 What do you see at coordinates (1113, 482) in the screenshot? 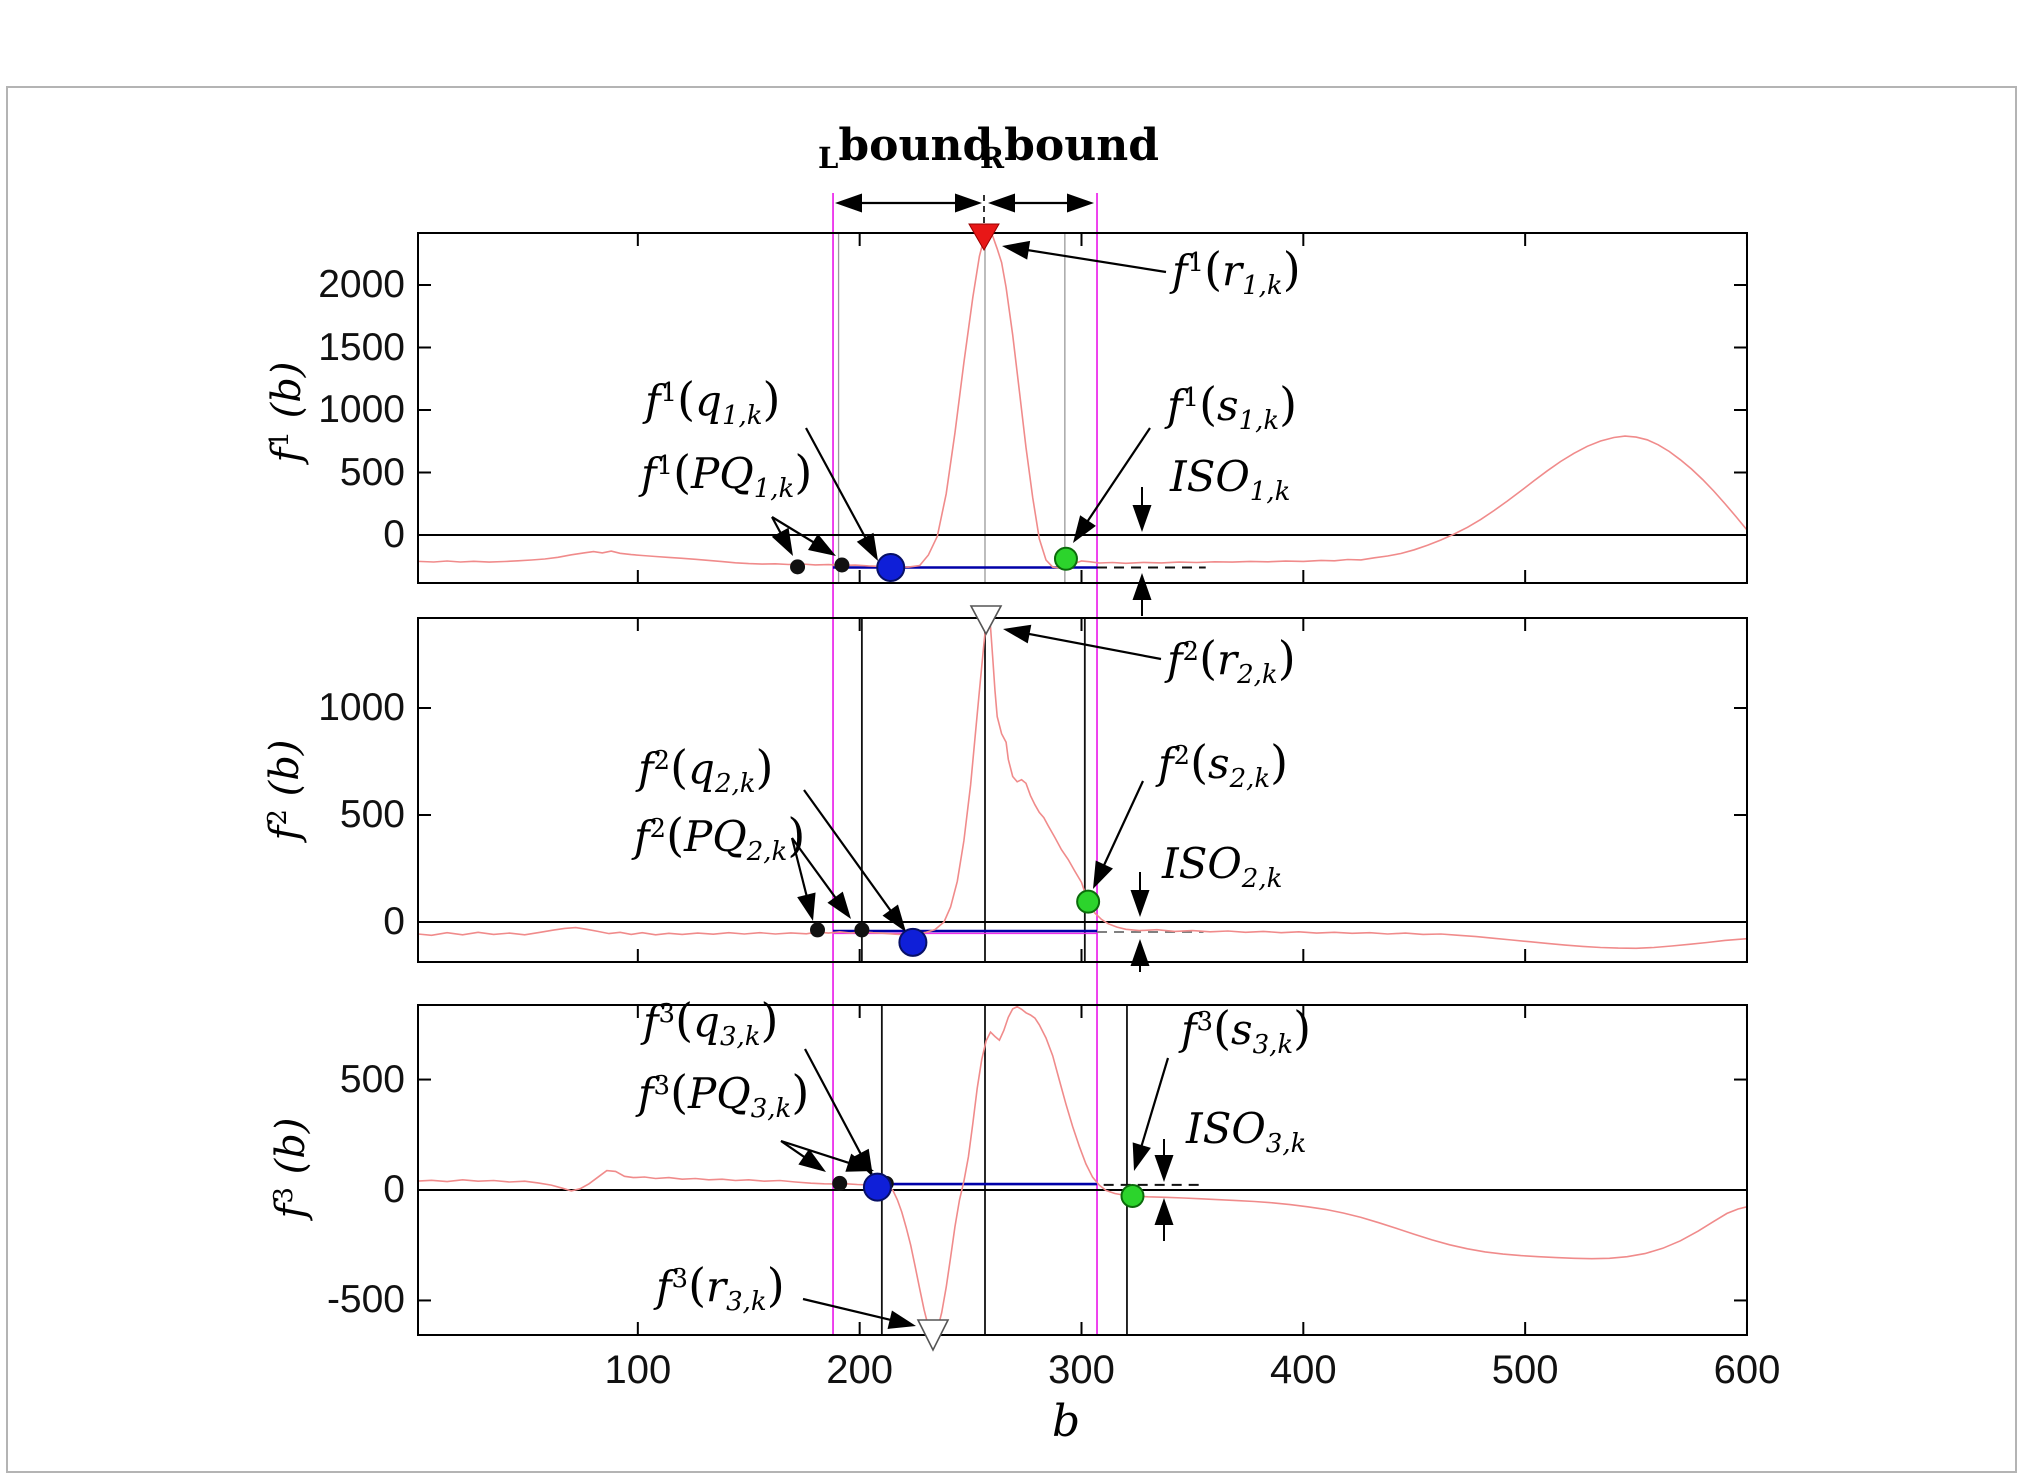
I see `p1-s-arrow-line` at bounding box center [1113, 482].